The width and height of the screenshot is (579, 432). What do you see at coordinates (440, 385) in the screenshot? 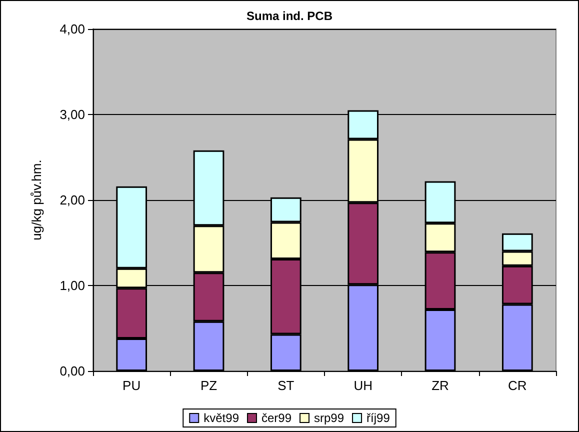
I see `x-tick-label: ZR` at bounding box center [440, 385].